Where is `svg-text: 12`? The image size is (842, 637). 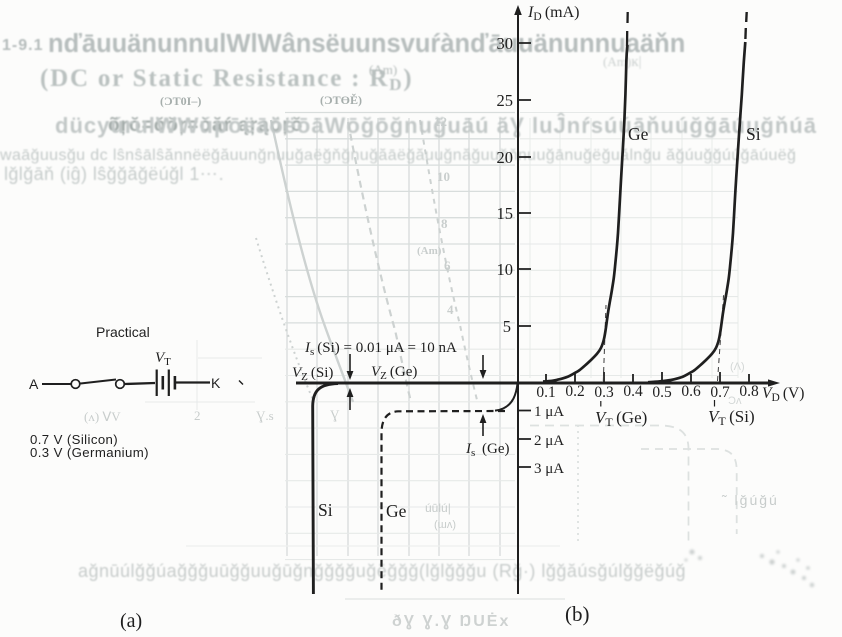 svg-text: 12 is located at coordinates (440, 121).